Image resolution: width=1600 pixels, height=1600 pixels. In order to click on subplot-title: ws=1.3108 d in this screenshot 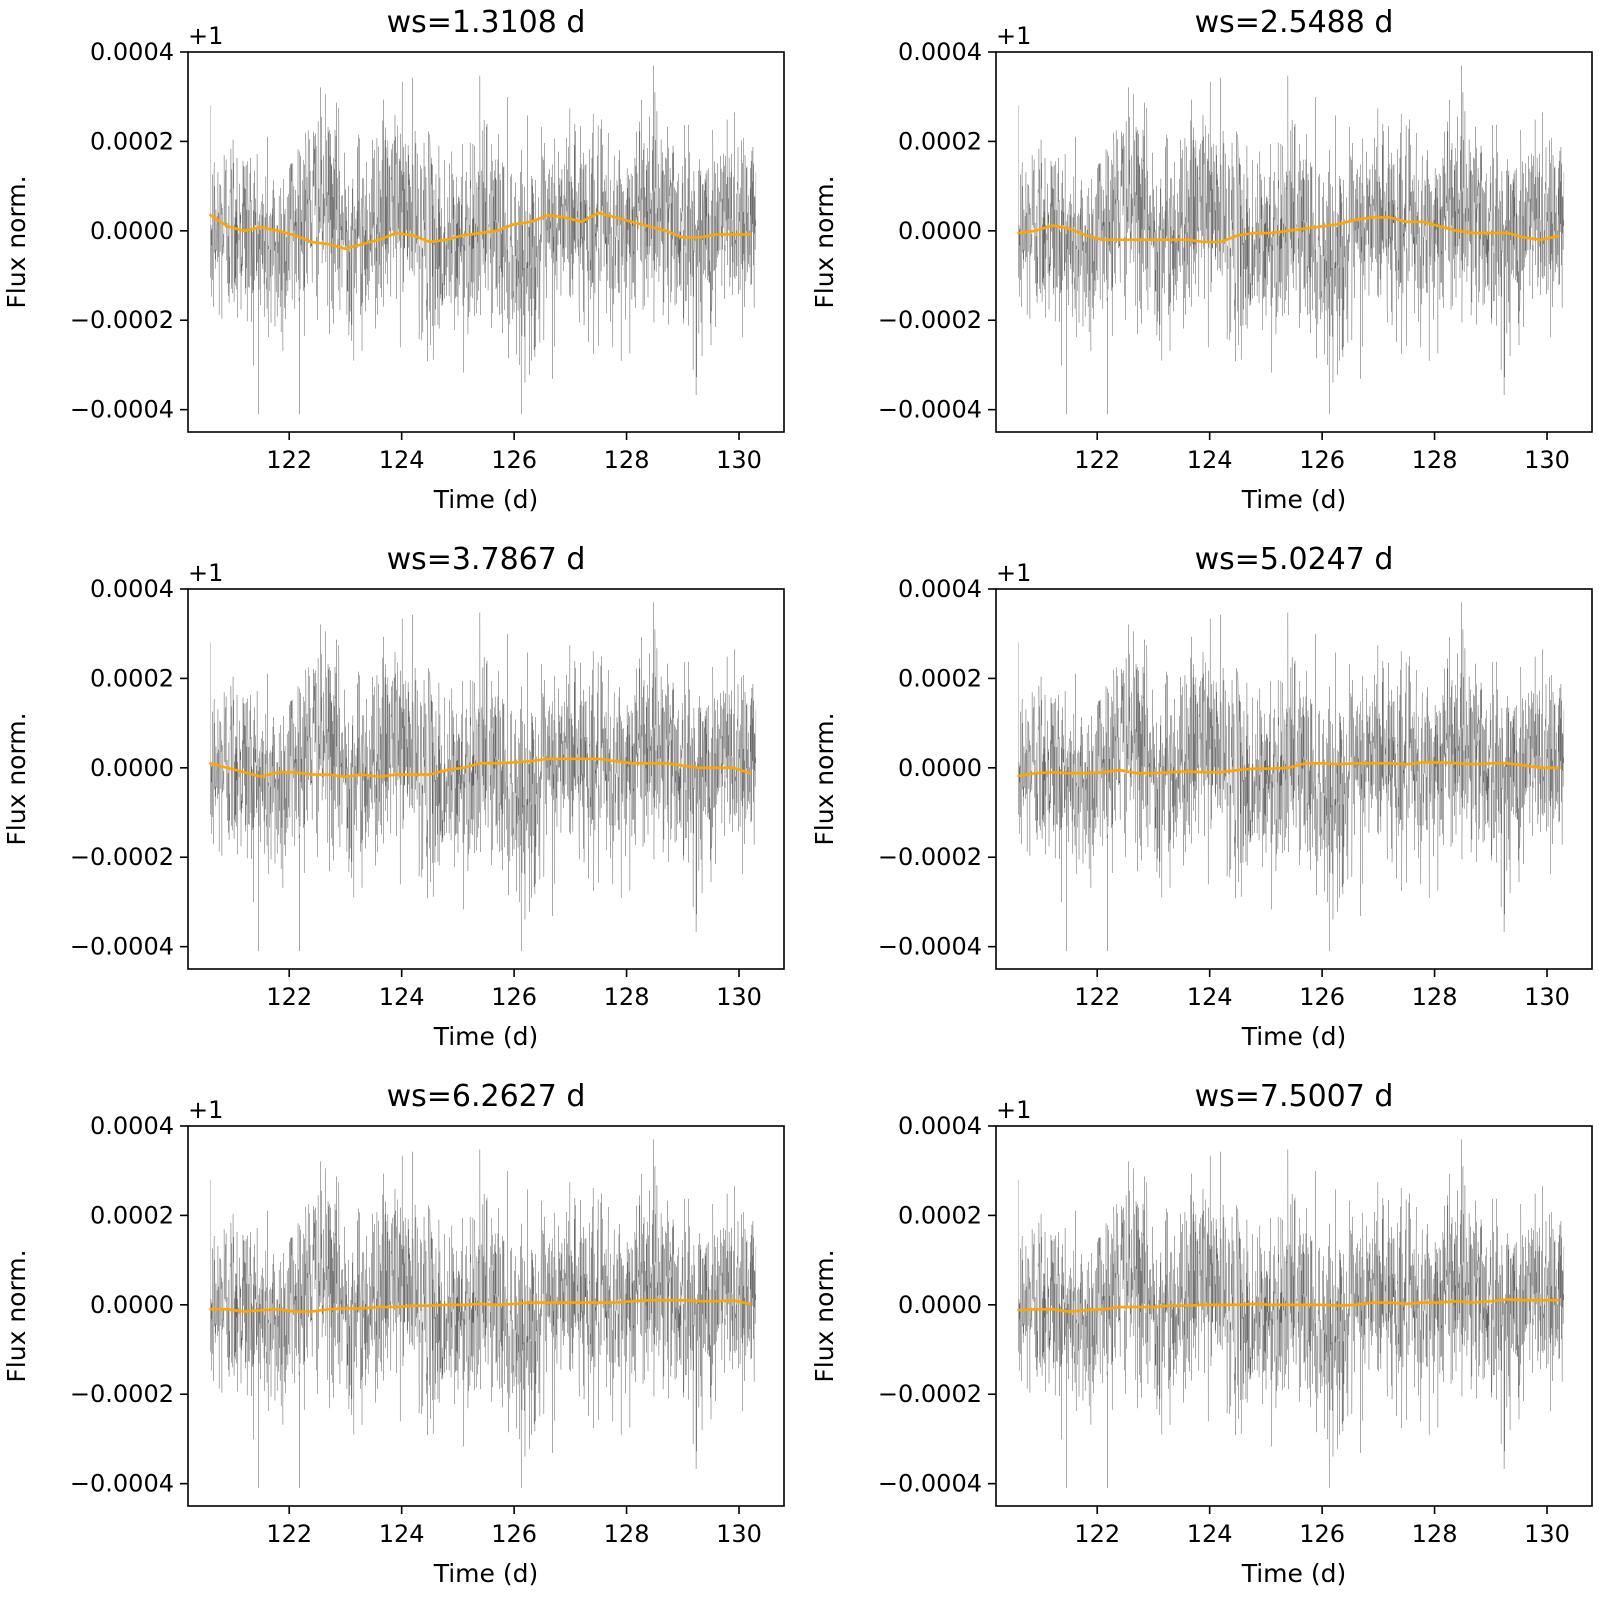, I will do `click(486, 22)`.